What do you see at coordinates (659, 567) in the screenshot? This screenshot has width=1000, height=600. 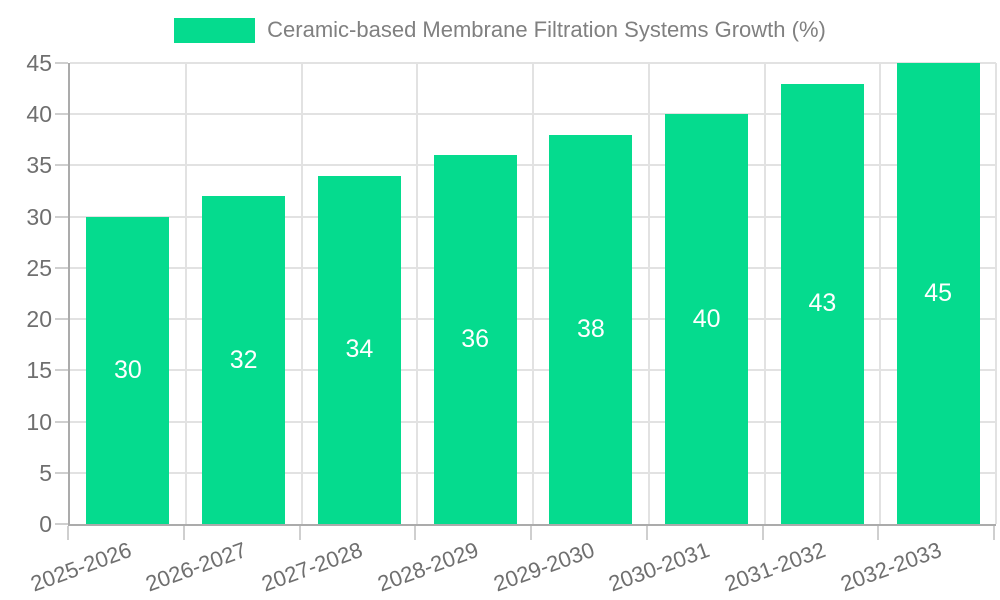 I see `x-axis-tick-label: 2030-2031` at bounding box center [659, 567].